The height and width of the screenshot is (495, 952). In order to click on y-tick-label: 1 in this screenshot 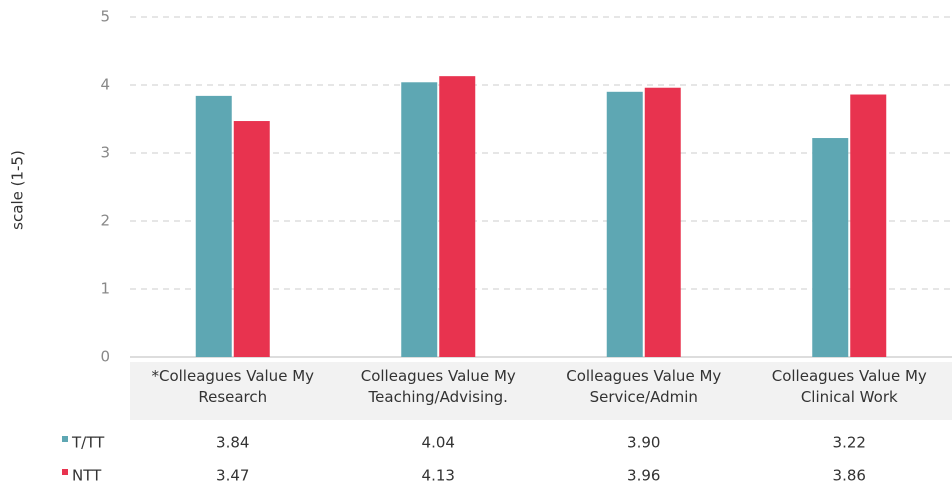, I will do `click(105, 289)`.